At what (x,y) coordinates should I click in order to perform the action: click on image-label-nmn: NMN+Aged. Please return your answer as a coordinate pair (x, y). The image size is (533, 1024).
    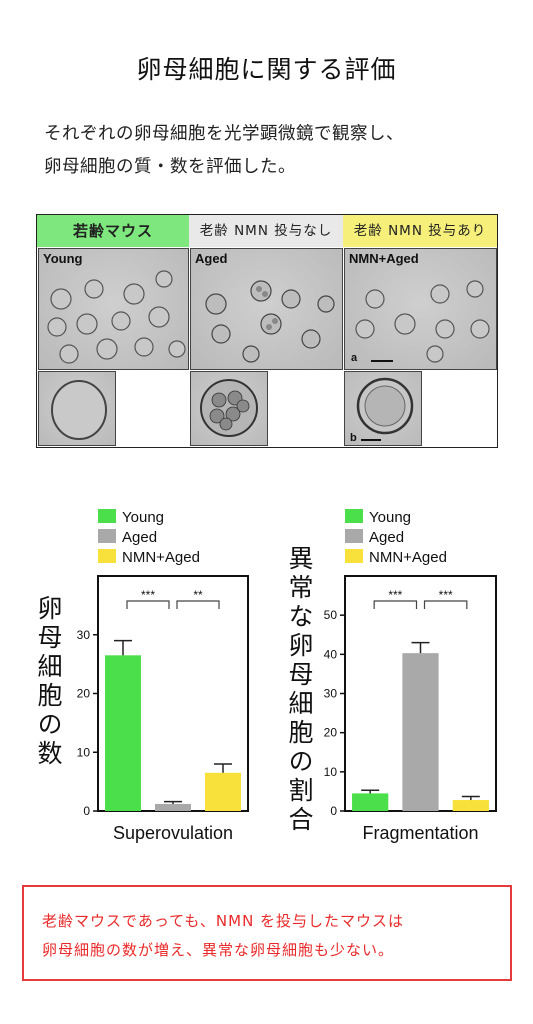
    Looking at the image, I should click on (384, 258).